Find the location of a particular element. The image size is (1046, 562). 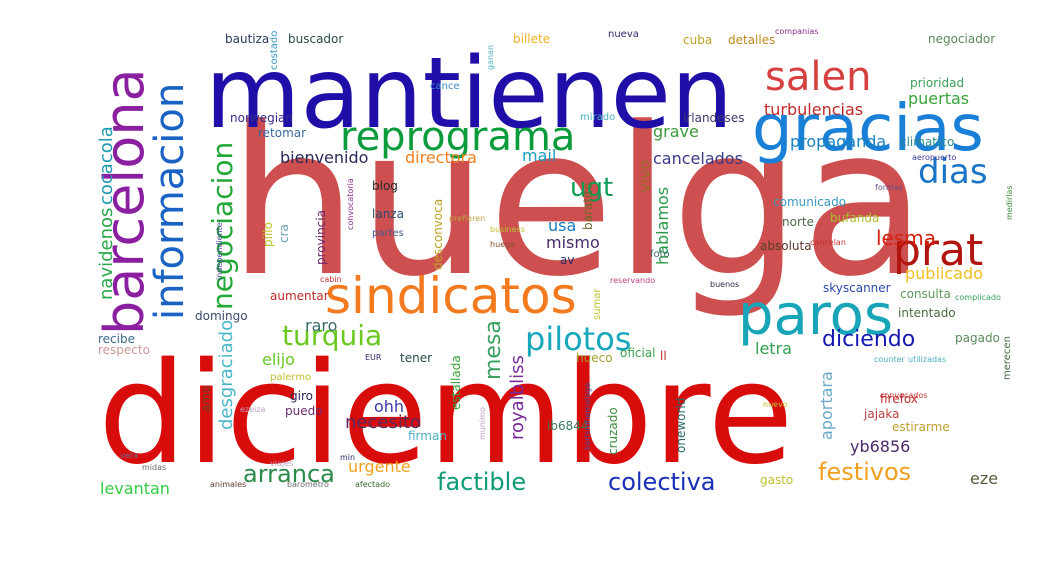

word-115: min is located at coordinates (347, 457).